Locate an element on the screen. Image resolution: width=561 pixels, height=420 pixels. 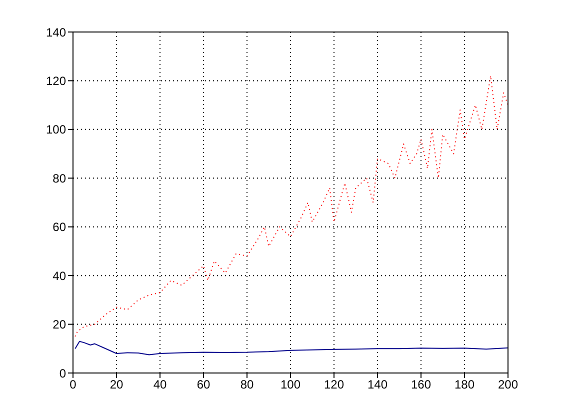
y-tick-label: 60 is located at coordinates (59, 227).